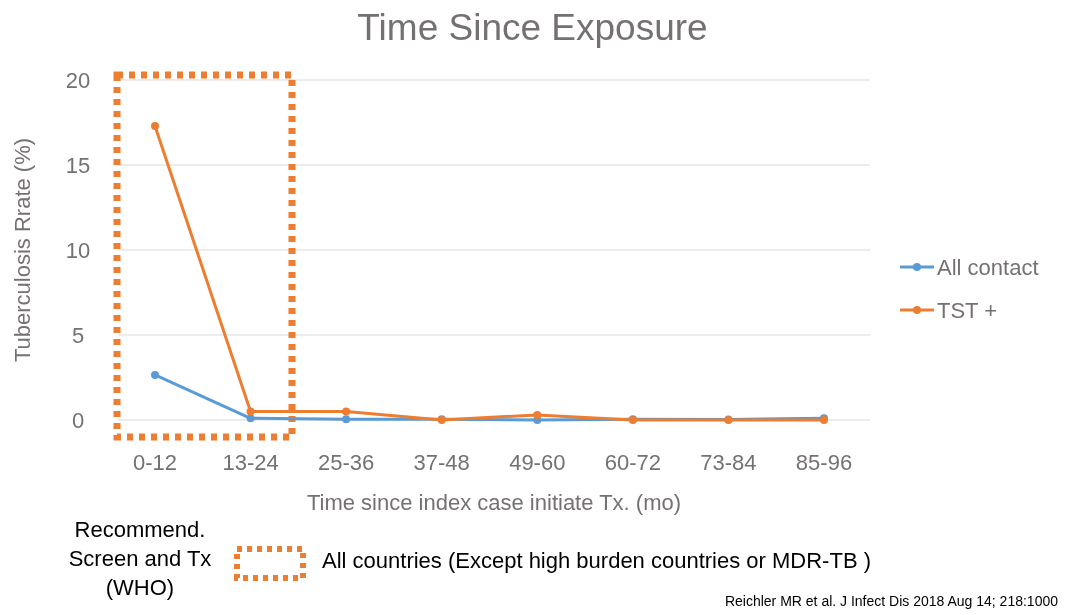 This screenshot has width=1065, height=615. What do you see at coordinates (824, 462) in the screenshot?
I see `x-tick-label: 85-96` at bounding box center [824, 462].